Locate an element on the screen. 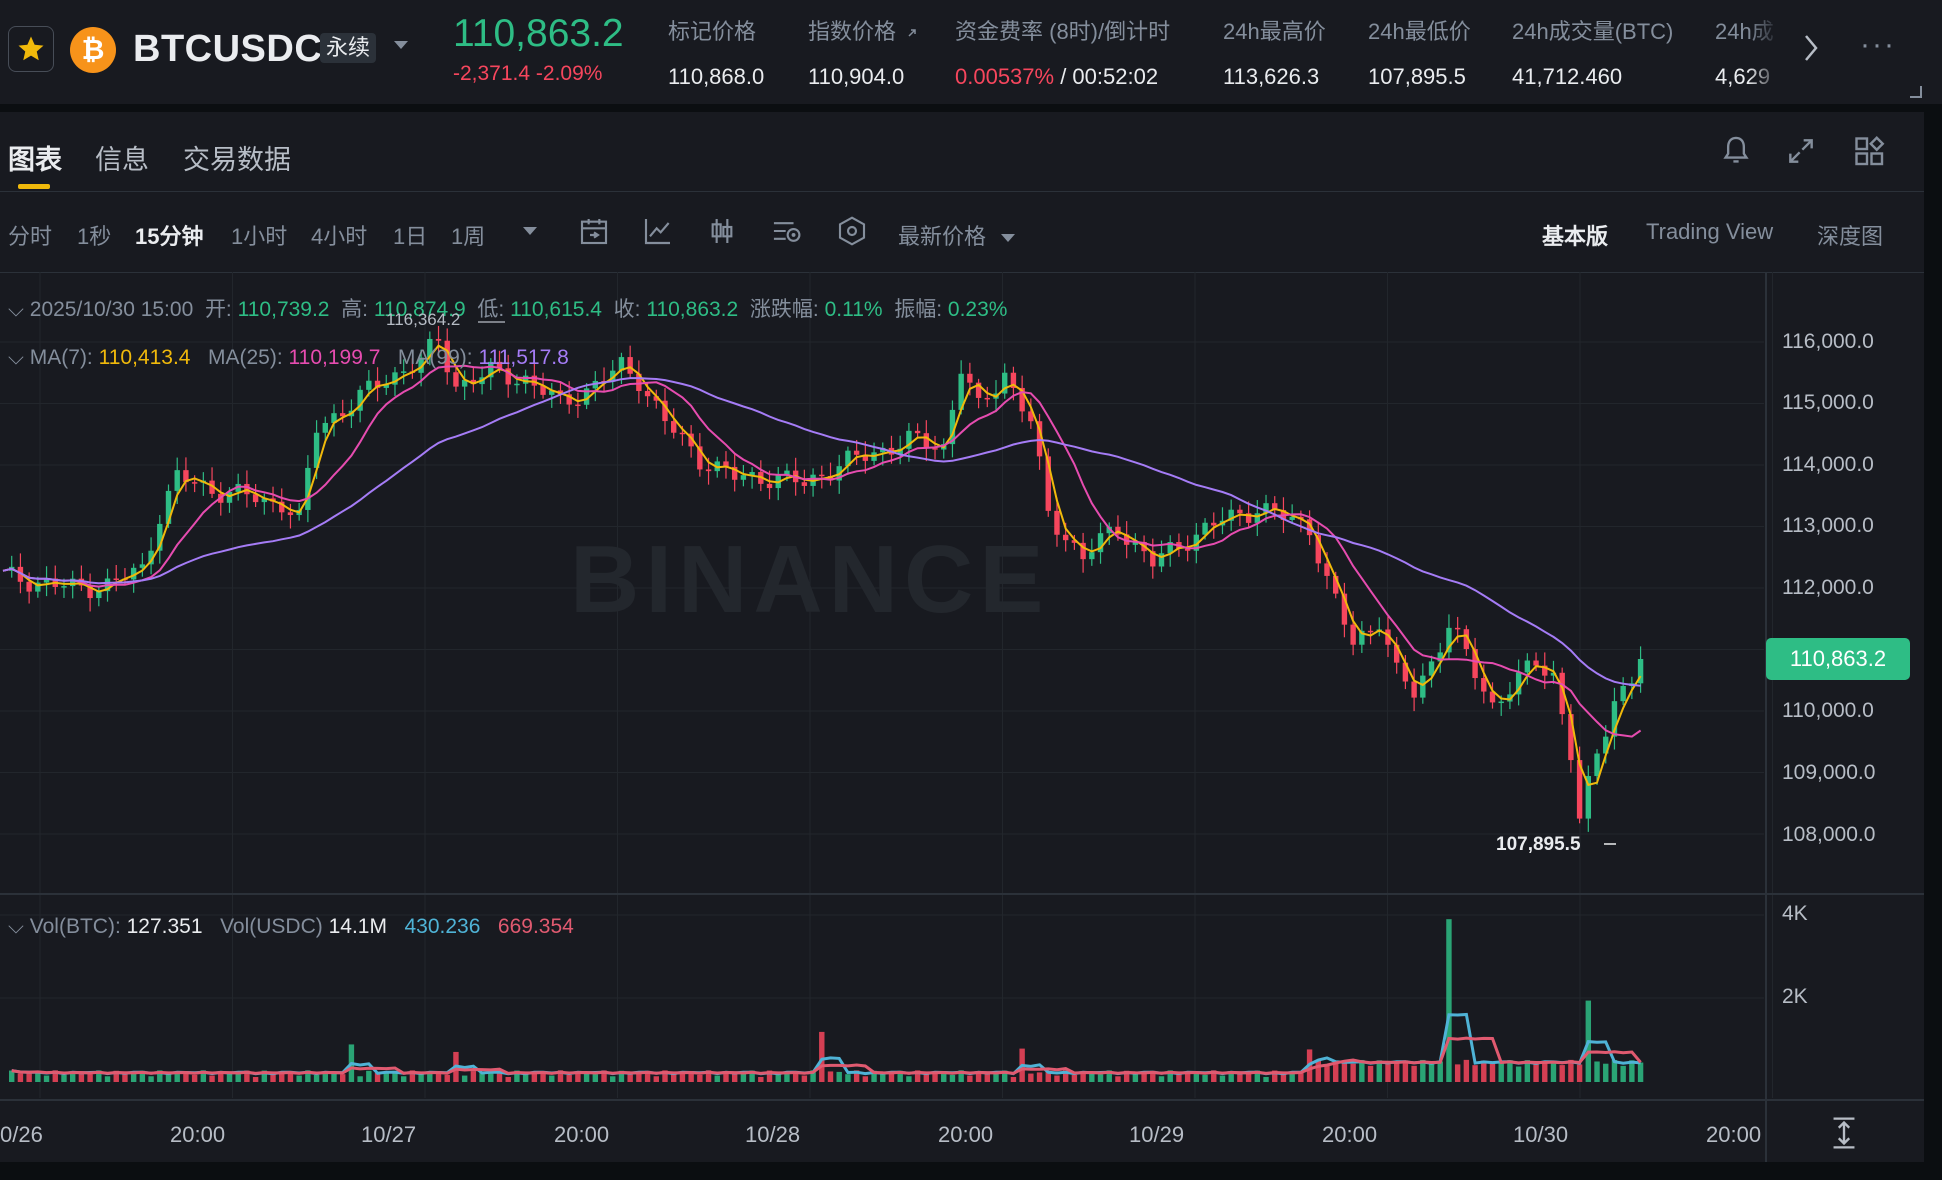 The image size is (1942, 1180). last-price: 110,863.2 is located at coordinates (538, 33).